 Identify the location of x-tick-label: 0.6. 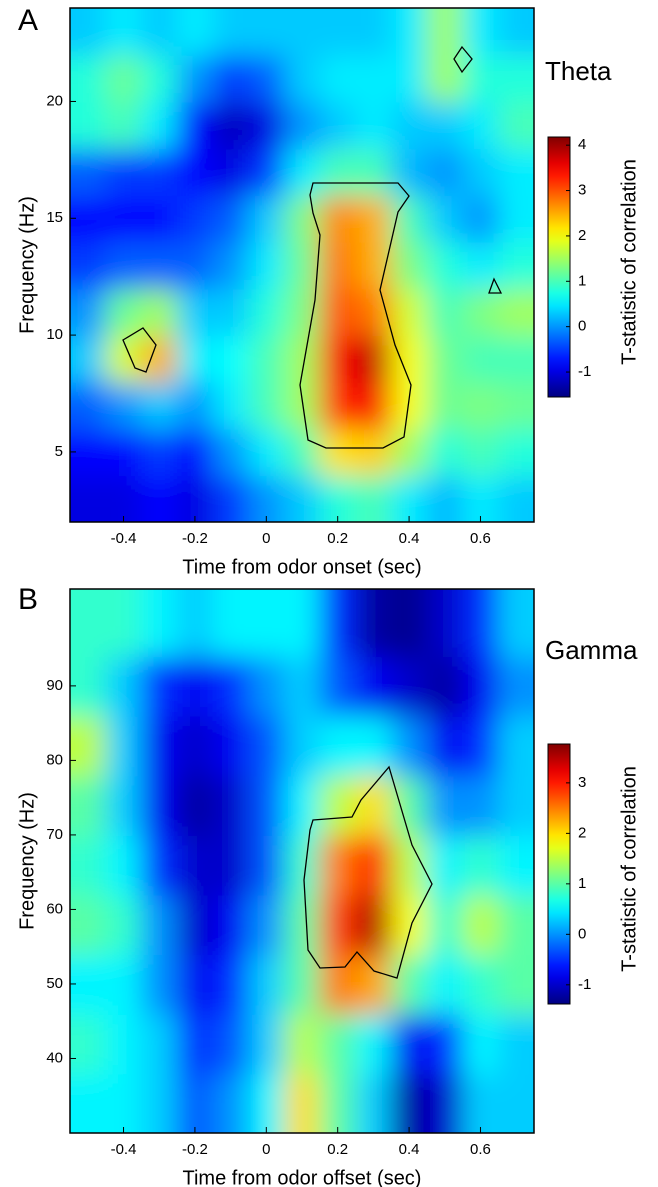
(480, 538).